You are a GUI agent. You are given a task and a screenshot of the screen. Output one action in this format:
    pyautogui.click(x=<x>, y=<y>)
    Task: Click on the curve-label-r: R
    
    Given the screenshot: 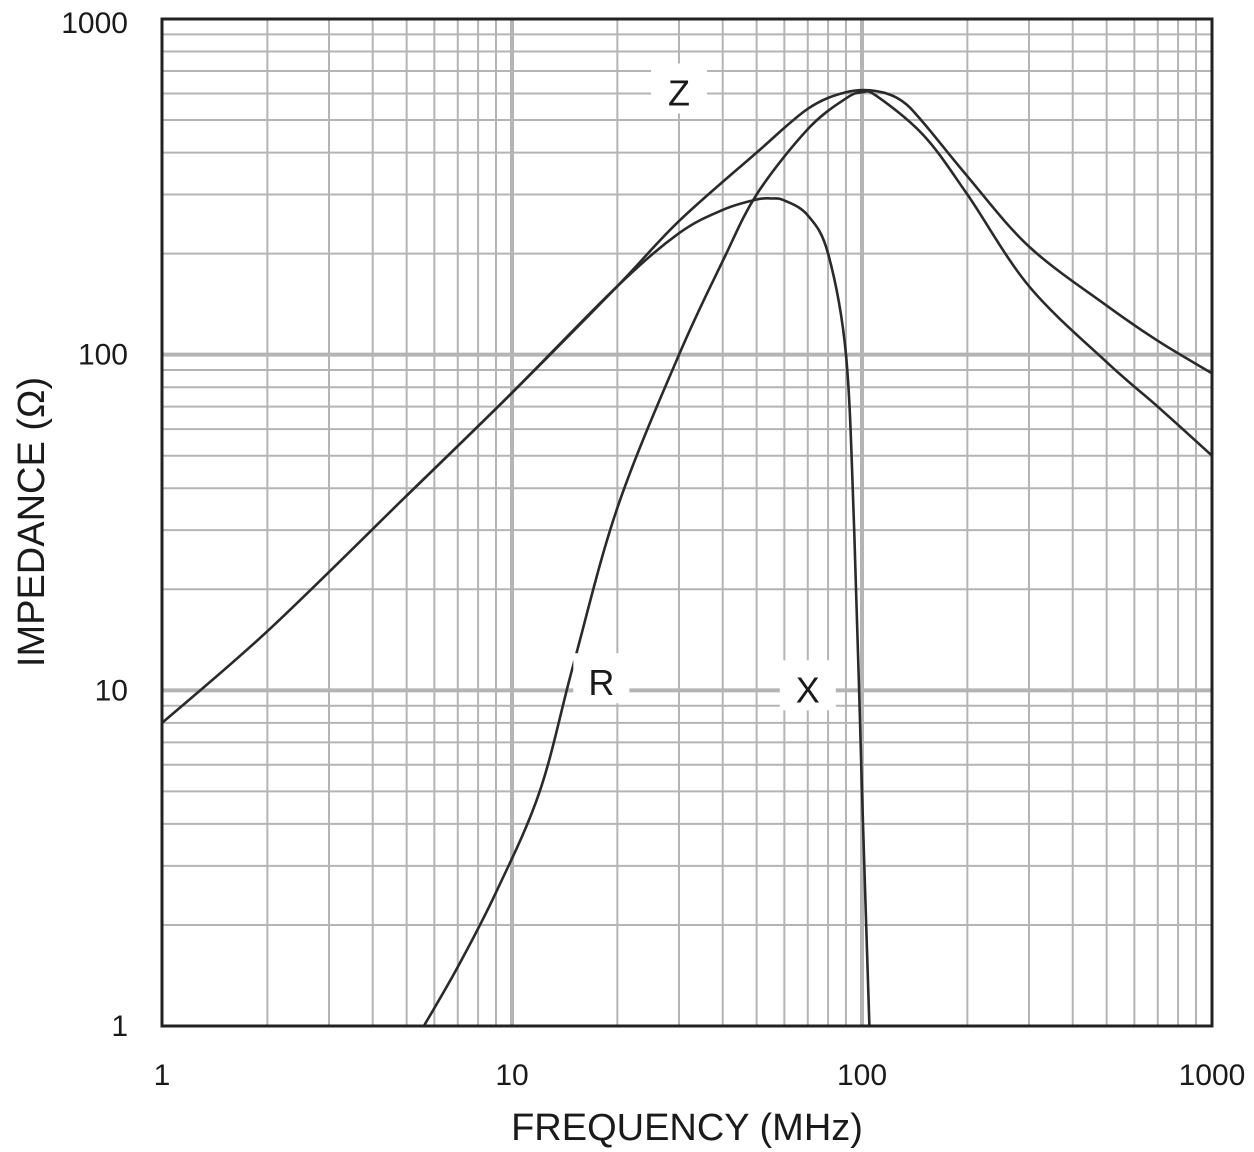 What is the action you would take?
    pyautogui.click(x=601, y=682)
    